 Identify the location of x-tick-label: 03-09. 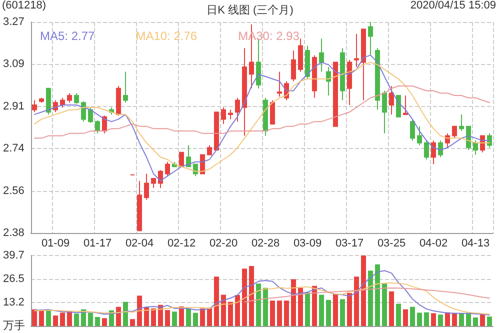
(307, 244).